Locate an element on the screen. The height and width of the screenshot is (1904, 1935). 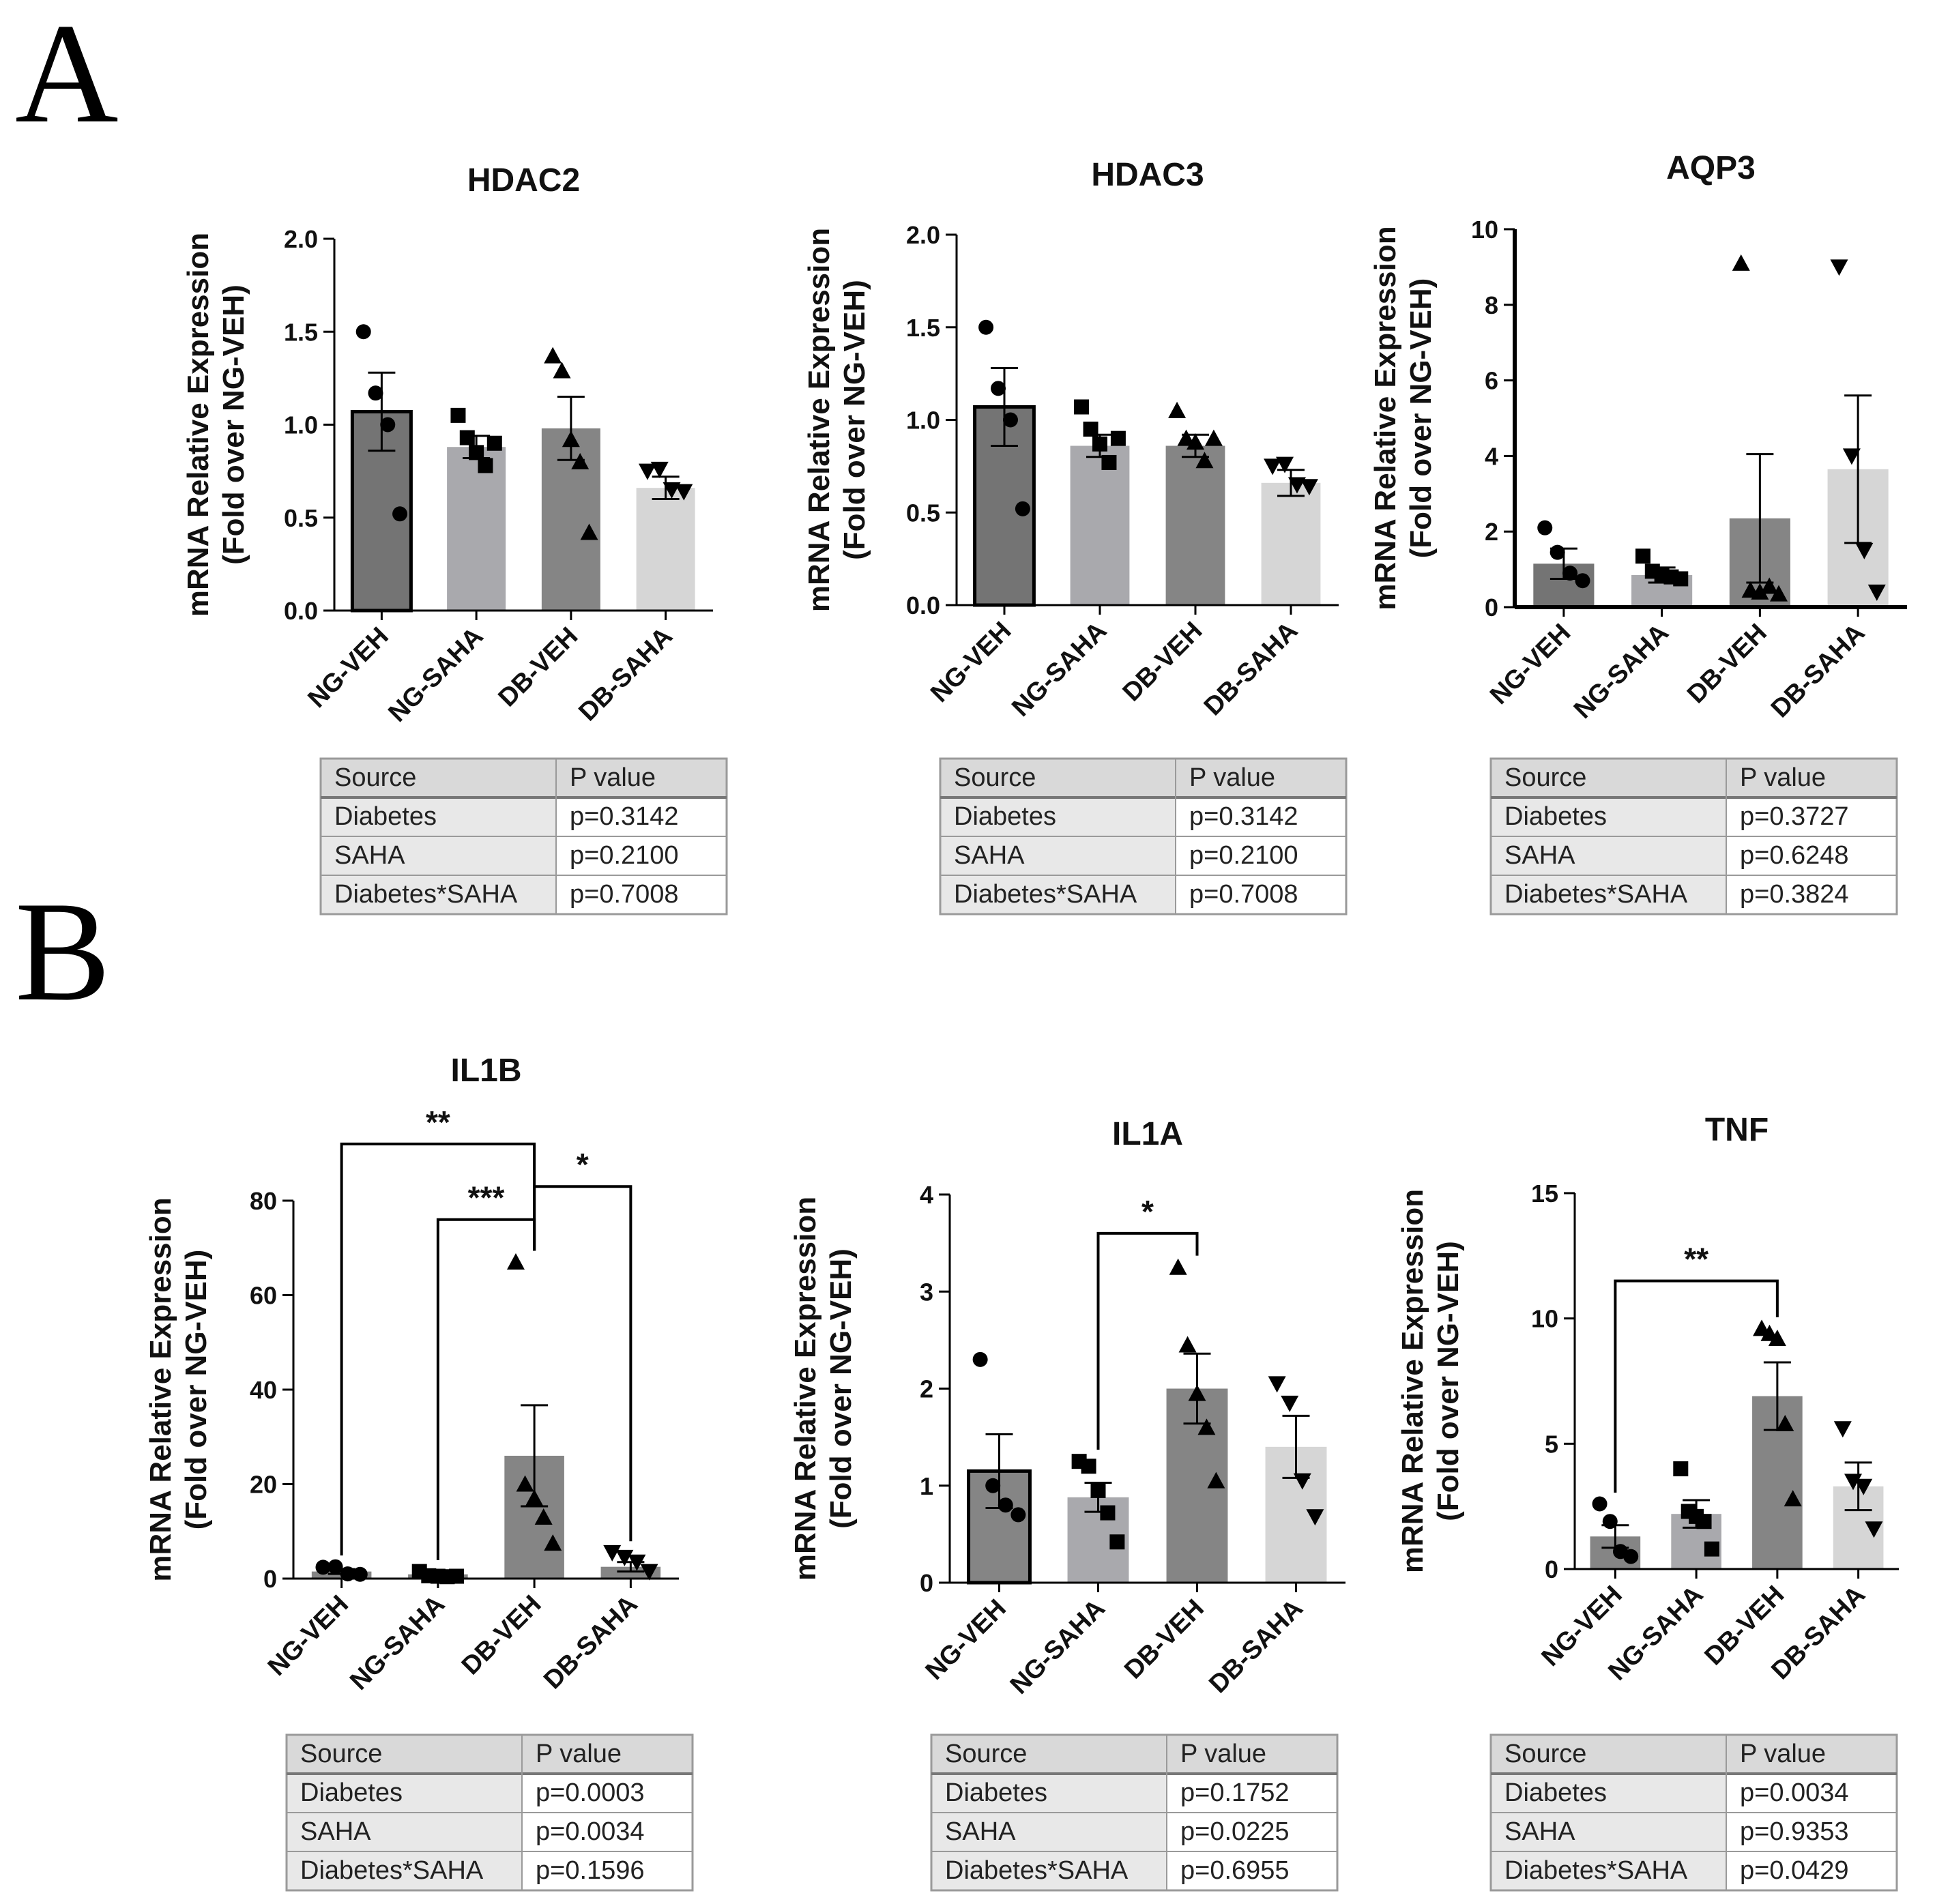
table-cell: p=0.9353 is located at coordinates (1794, 1831).